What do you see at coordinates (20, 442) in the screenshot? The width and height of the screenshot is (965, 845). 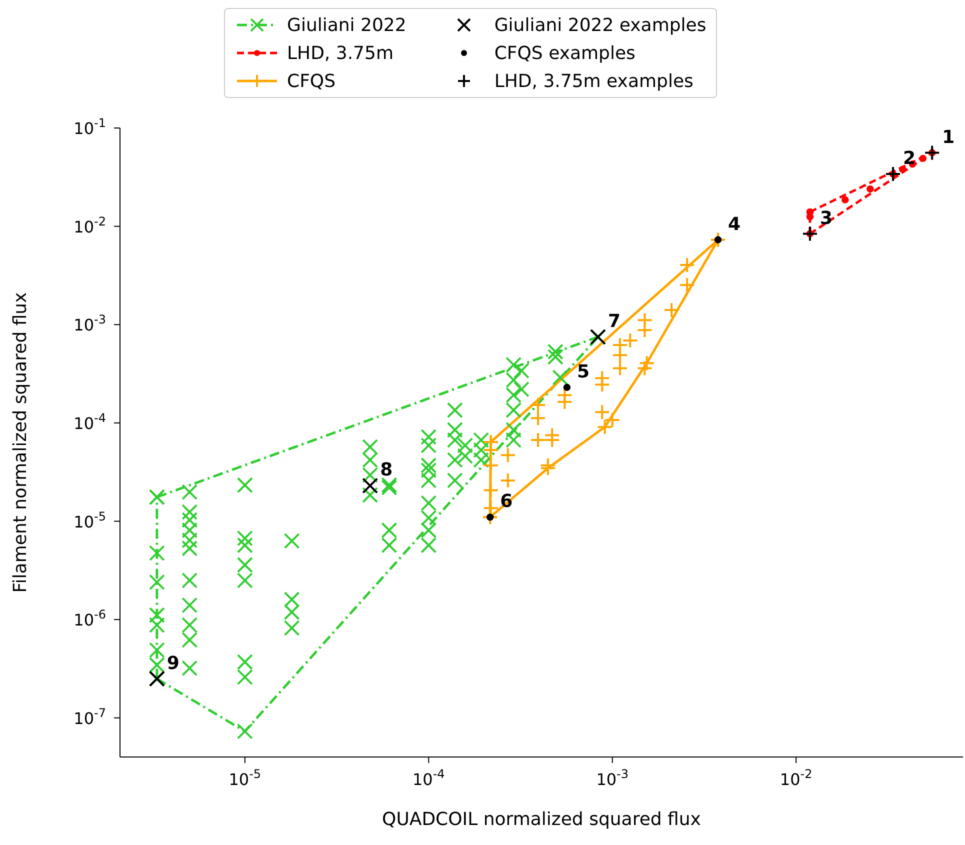 I see `y-axis-title: Filament normalized squared flux` at bounding box center [20, 442].